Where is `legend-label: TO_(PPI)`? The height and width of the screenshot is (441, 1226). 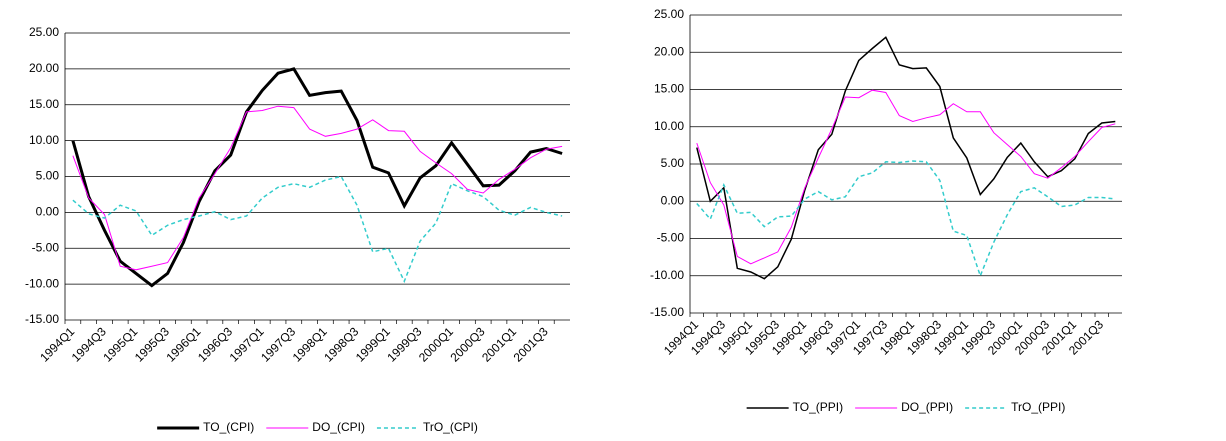
legend-label: TO_(PPI) is located at coordinates (818, 407).